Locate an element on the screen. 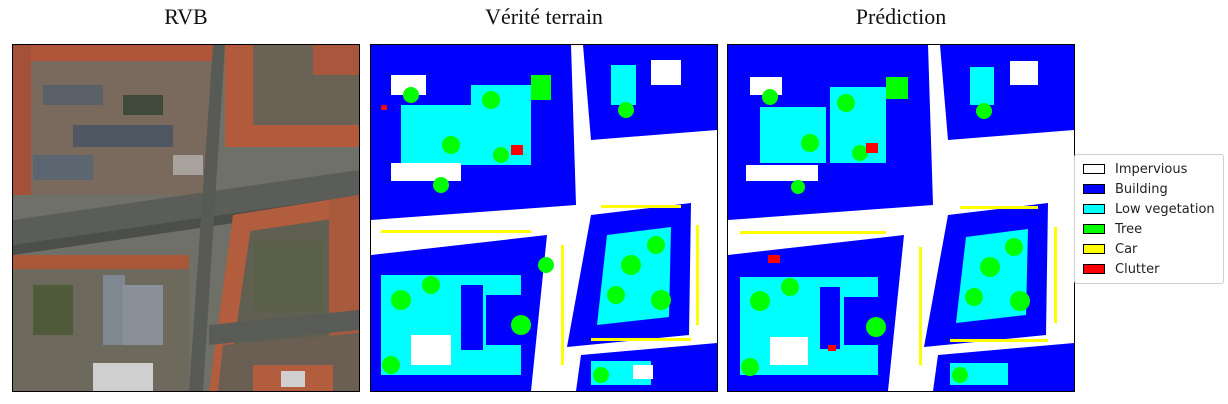  legend-item-car: Car is located at coordinates (1110, 249).